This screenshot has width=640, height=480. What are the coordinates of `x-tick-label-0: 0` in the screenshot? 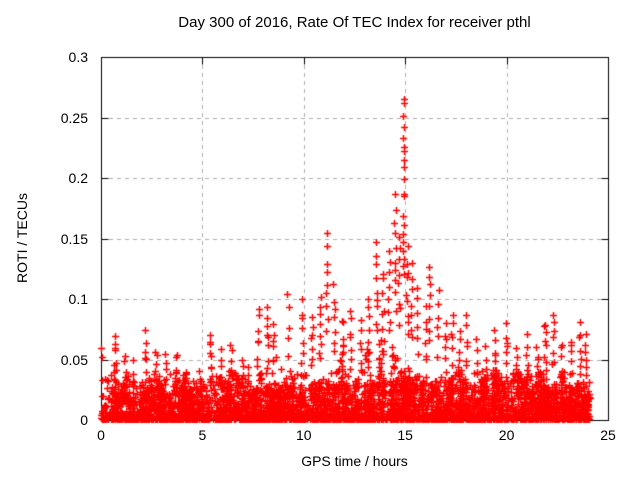 It's located at (101, 435).